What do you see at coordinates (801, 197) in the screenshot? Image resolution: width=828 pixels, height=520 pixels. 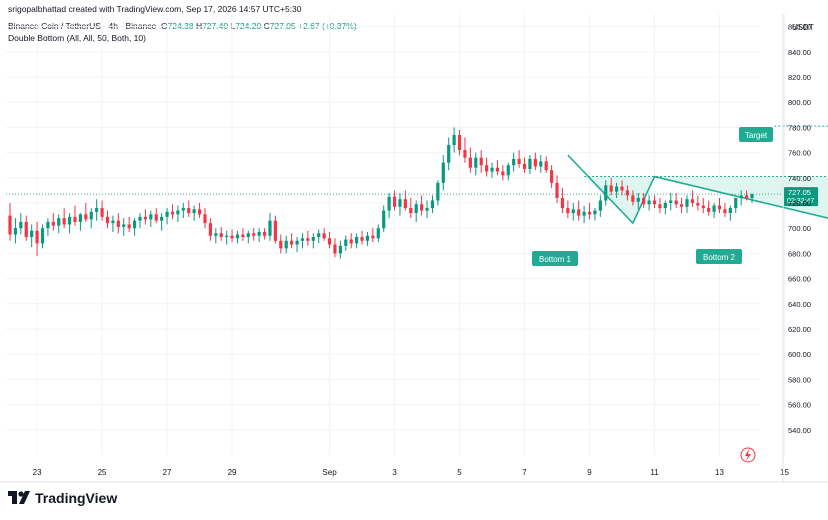 I see `last-price-tag` at bounding box center [801, 197].